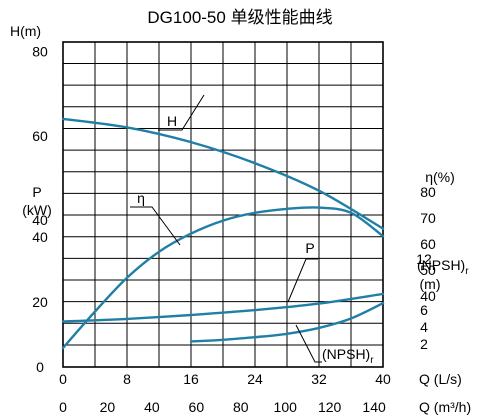 This screenshot has width=499, height=419. I want to click on p-curve-label: P, so click(309, 248).